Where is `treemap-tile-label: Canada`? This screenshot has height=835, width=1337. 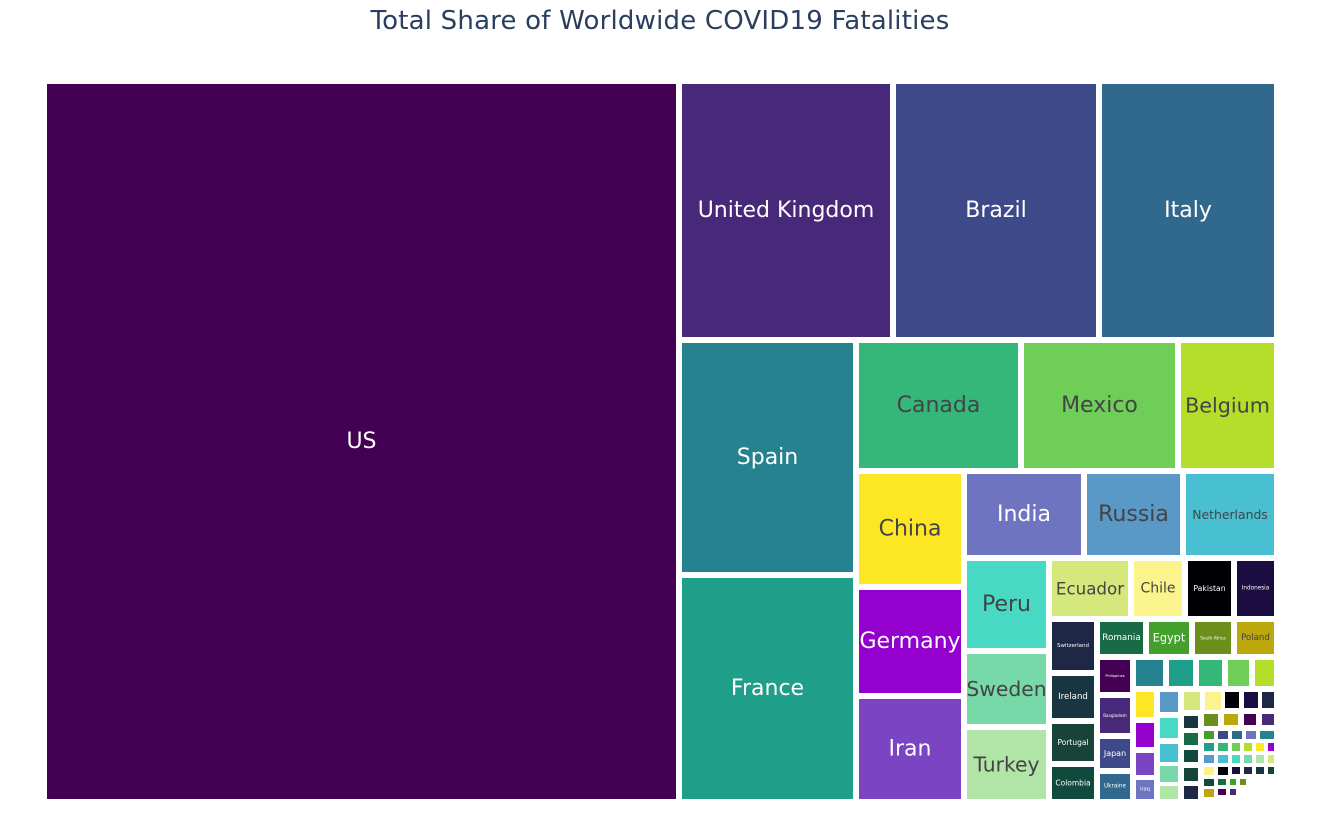
treemap-tile-label: Canada is located at coordinates (939, 405).